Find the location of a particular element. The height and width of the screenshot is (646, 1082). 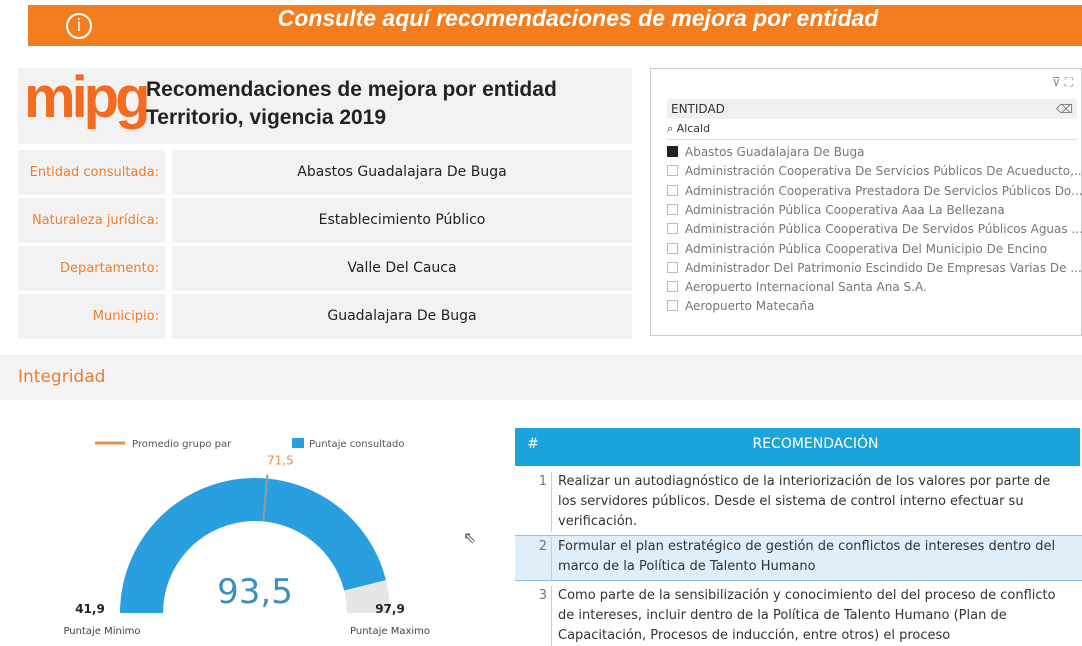

header-subtitle: Territorio, vigencia 2019 is located at coordinates (266, 117).